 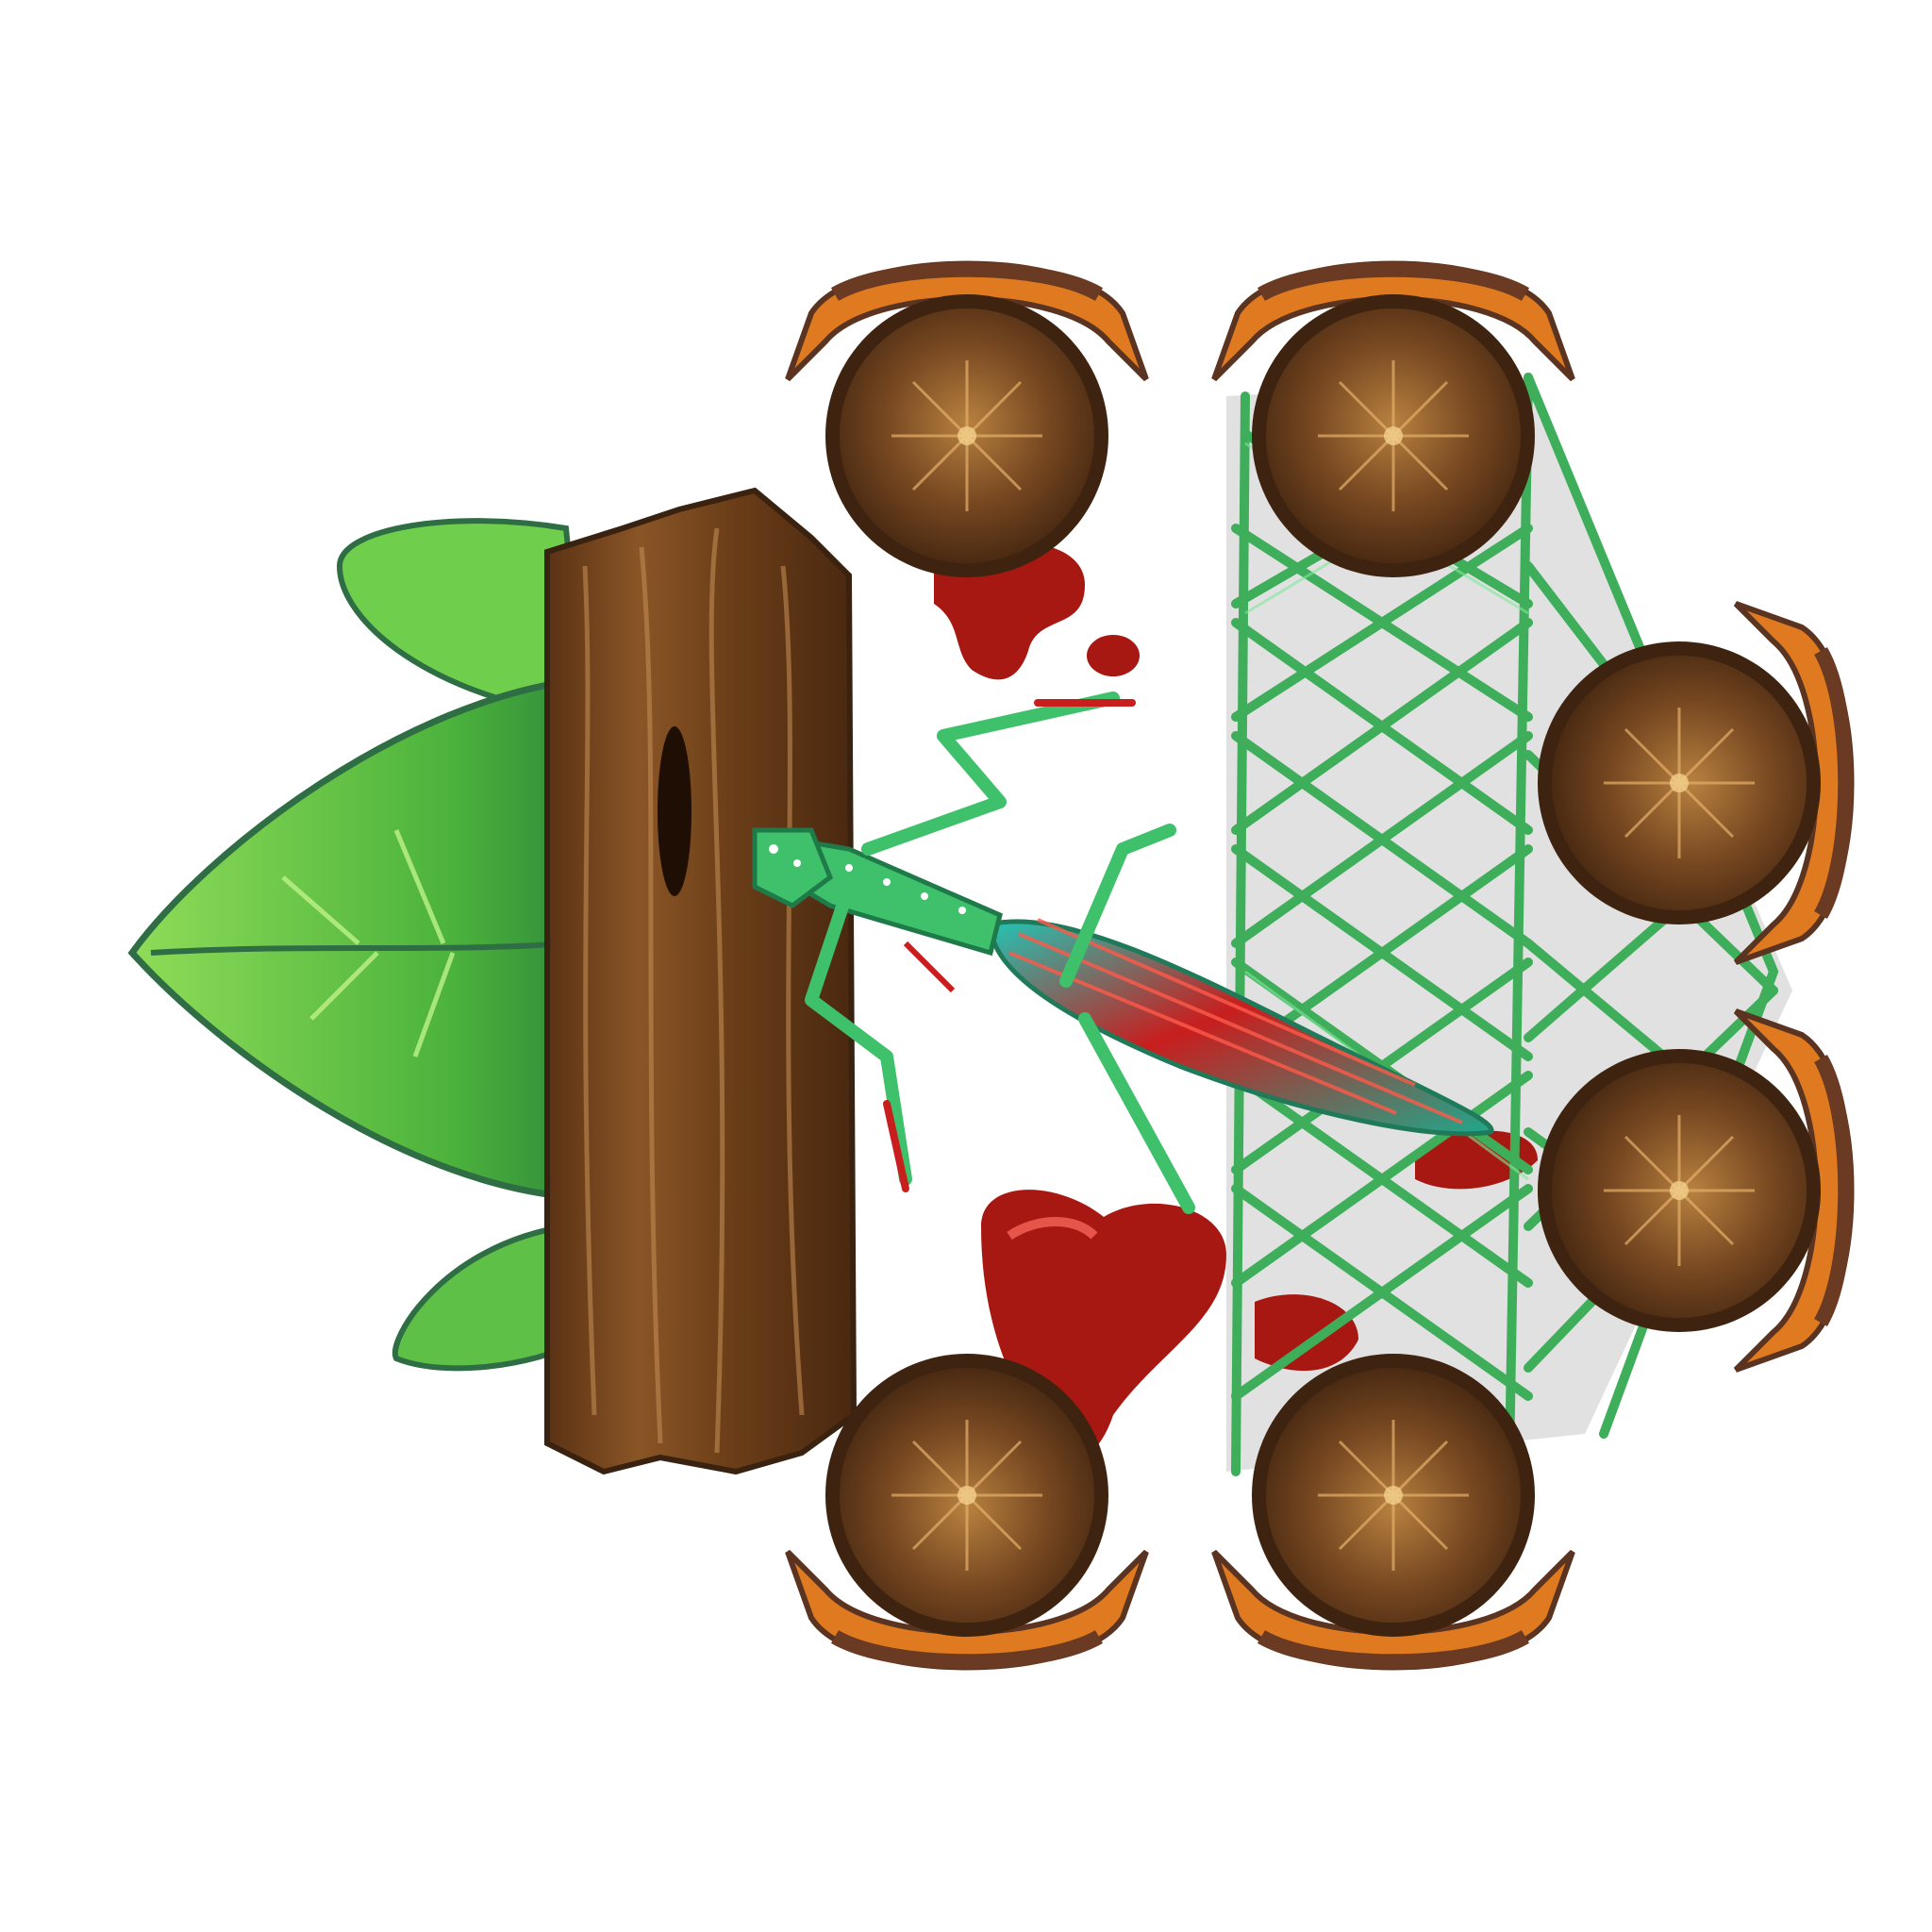 I want to click on mantis, so click(x=1123, y=953).